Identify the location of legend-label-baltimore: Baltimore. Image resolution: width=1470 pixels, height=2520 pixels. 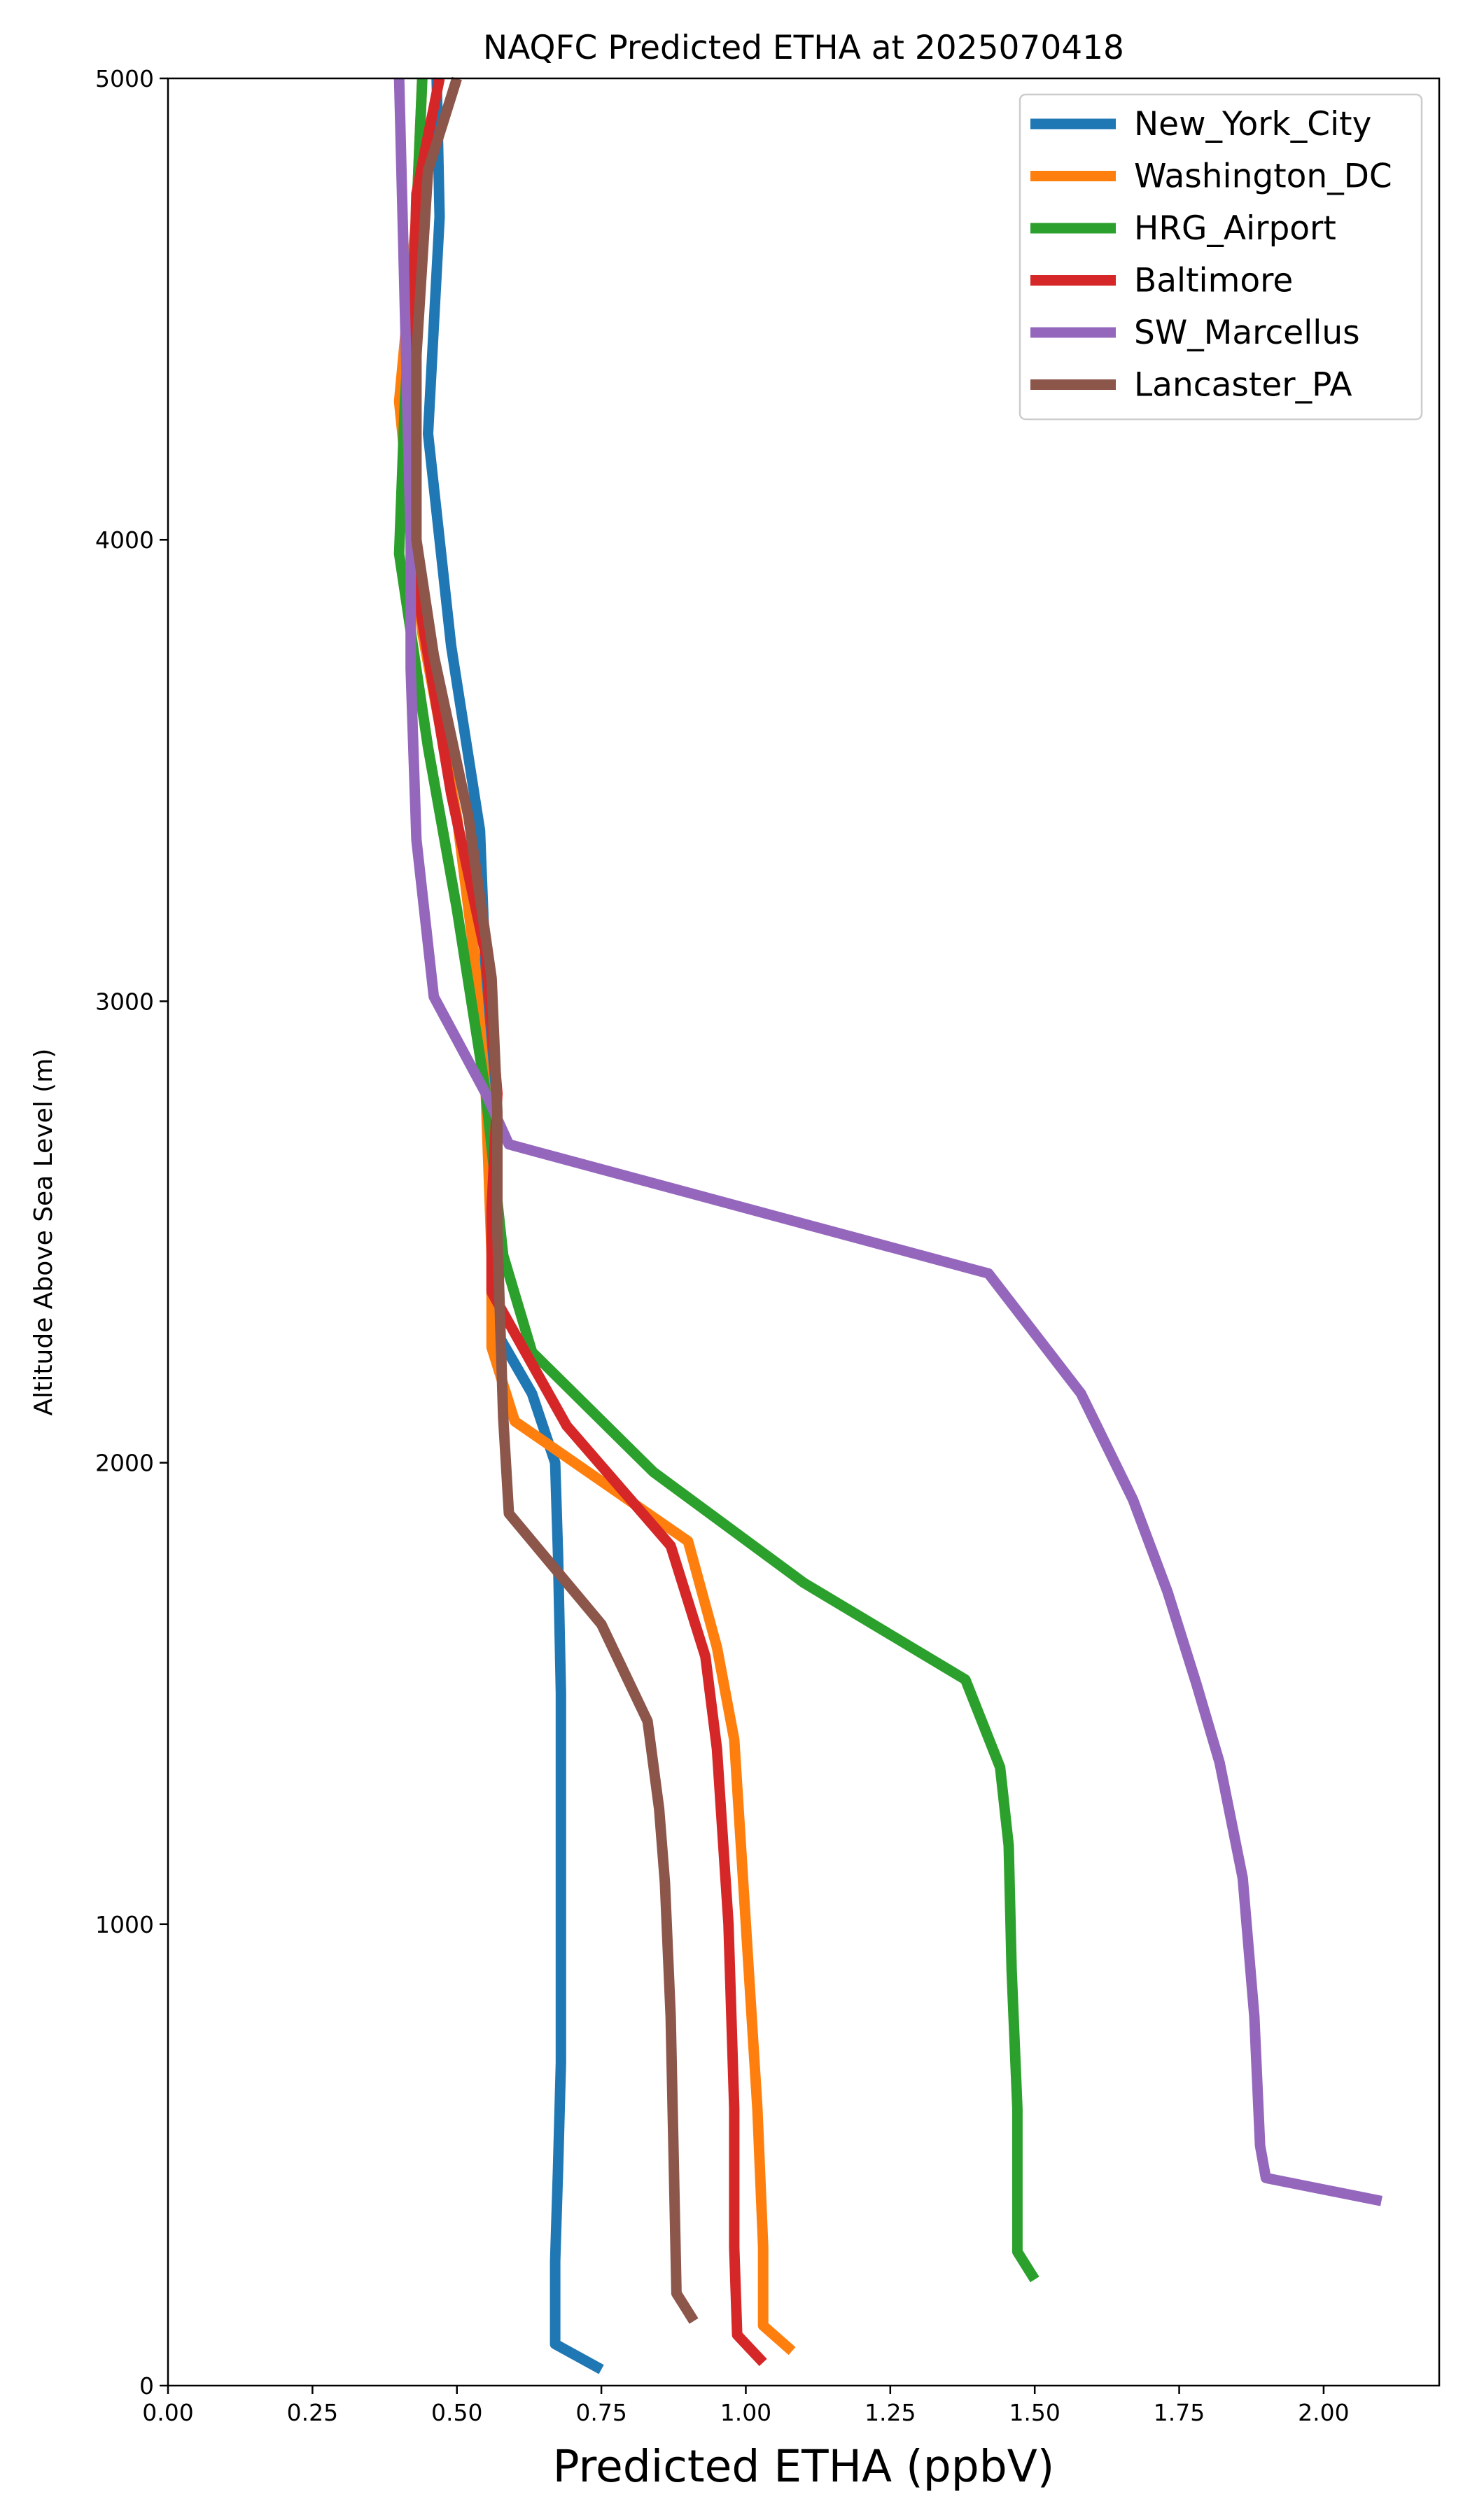
(1213, 281).